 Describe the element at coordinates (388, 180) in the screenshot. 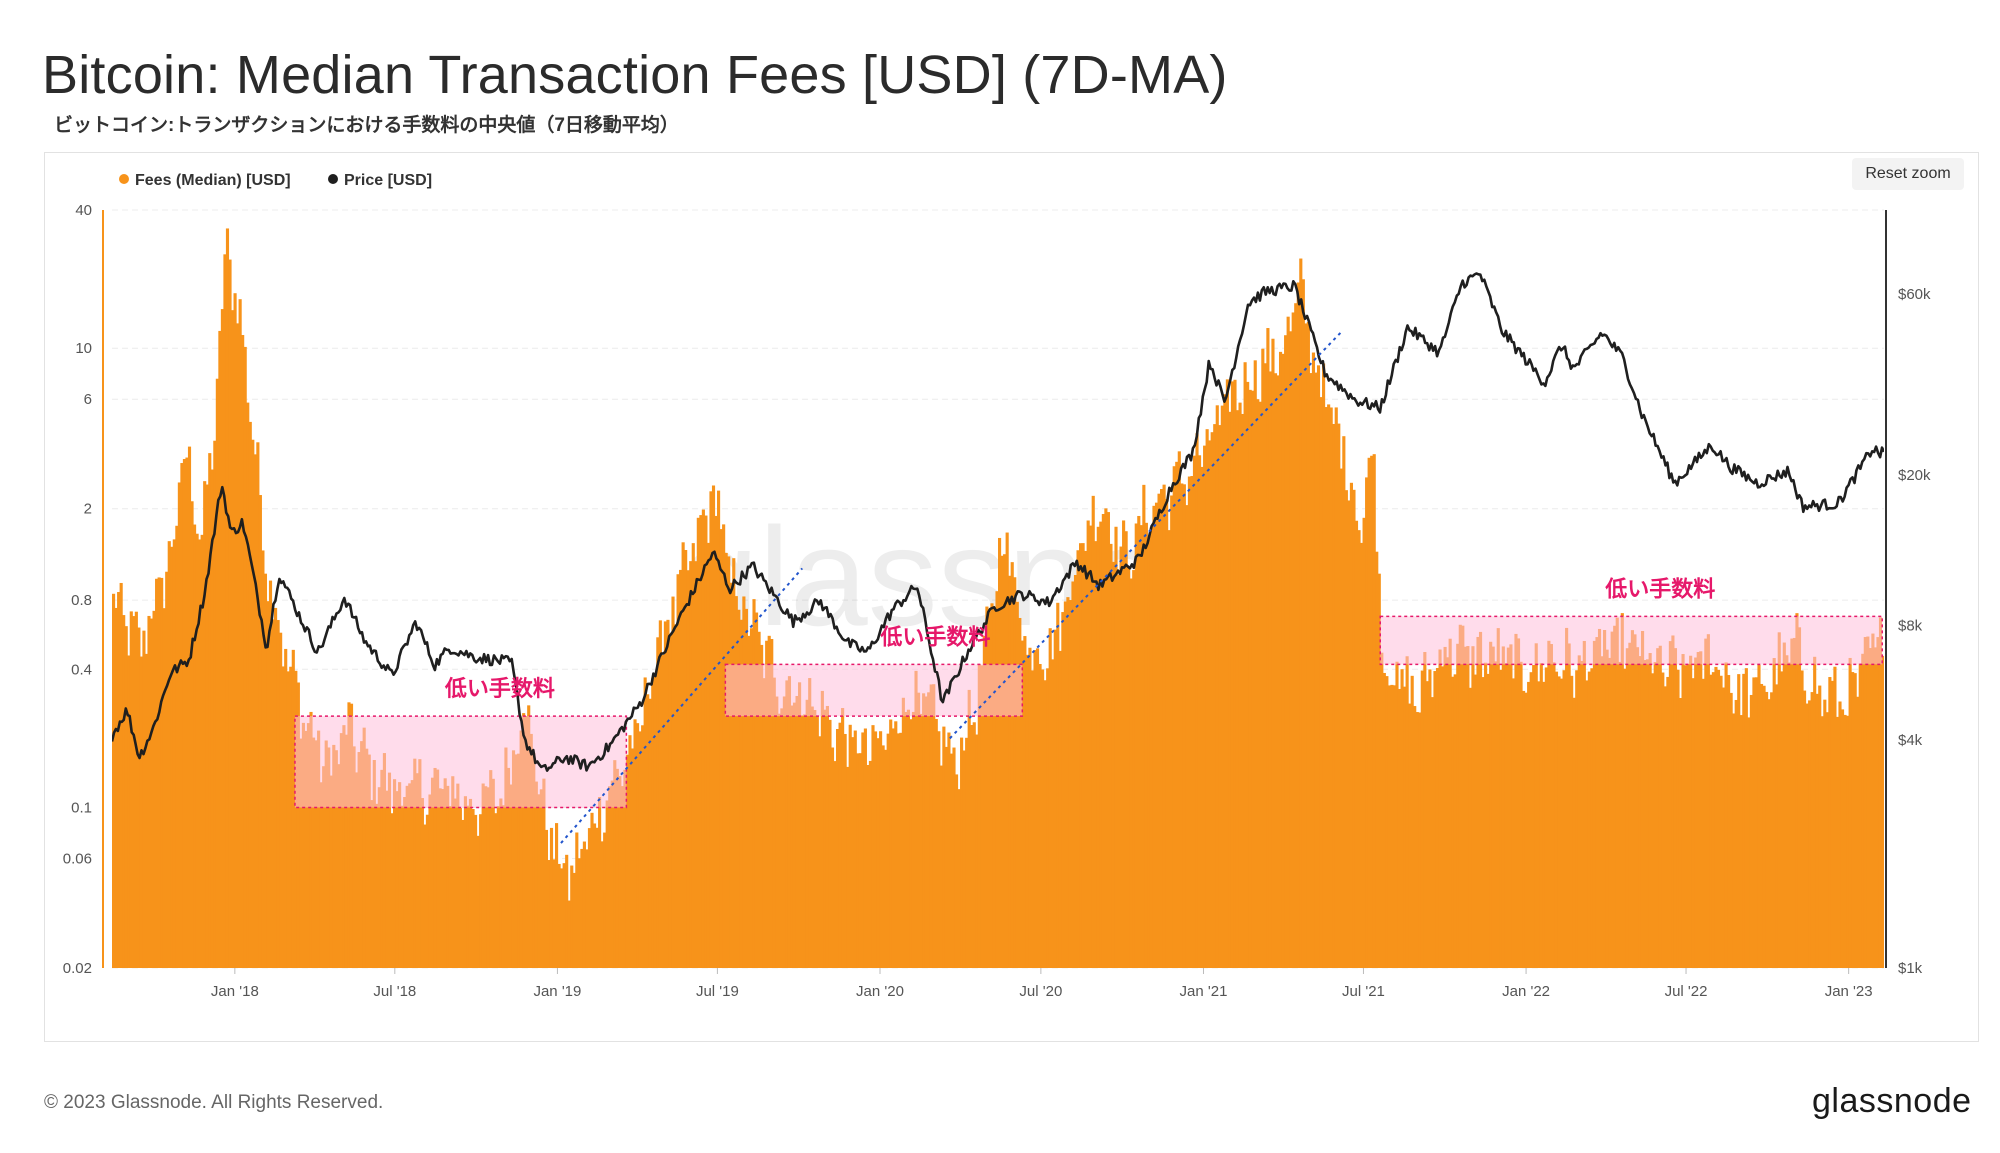

I see `legend-price-label: Price [USD]` at that location.